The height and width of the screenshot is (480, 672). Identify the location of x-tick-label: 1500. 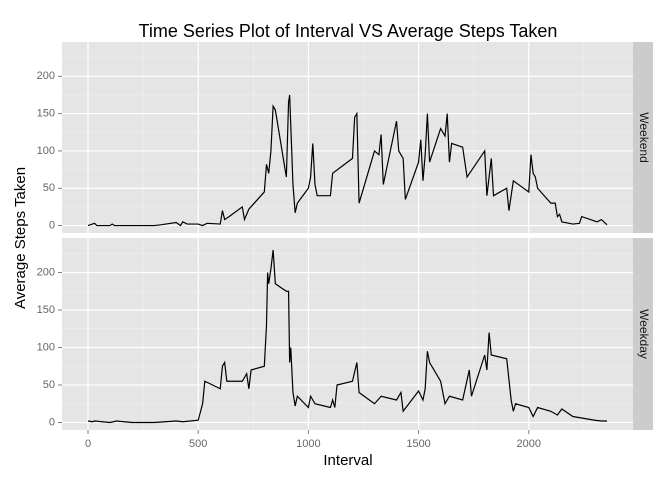
(418, 444).